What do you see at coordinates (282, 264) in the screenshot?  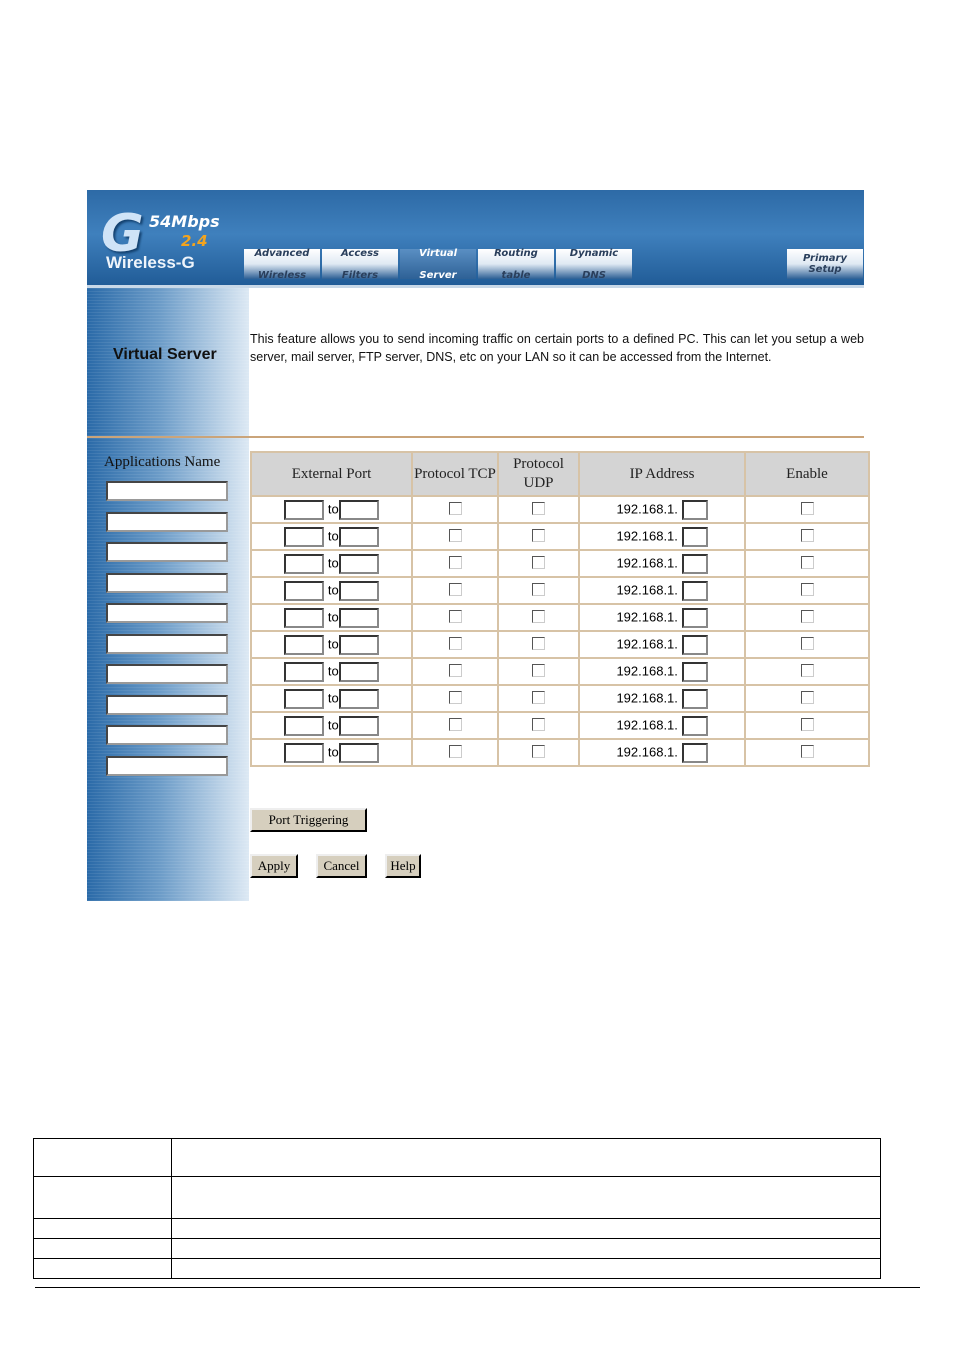 I see `tab-advanced: Advanced Wireless` at bounding box center [282, 264].